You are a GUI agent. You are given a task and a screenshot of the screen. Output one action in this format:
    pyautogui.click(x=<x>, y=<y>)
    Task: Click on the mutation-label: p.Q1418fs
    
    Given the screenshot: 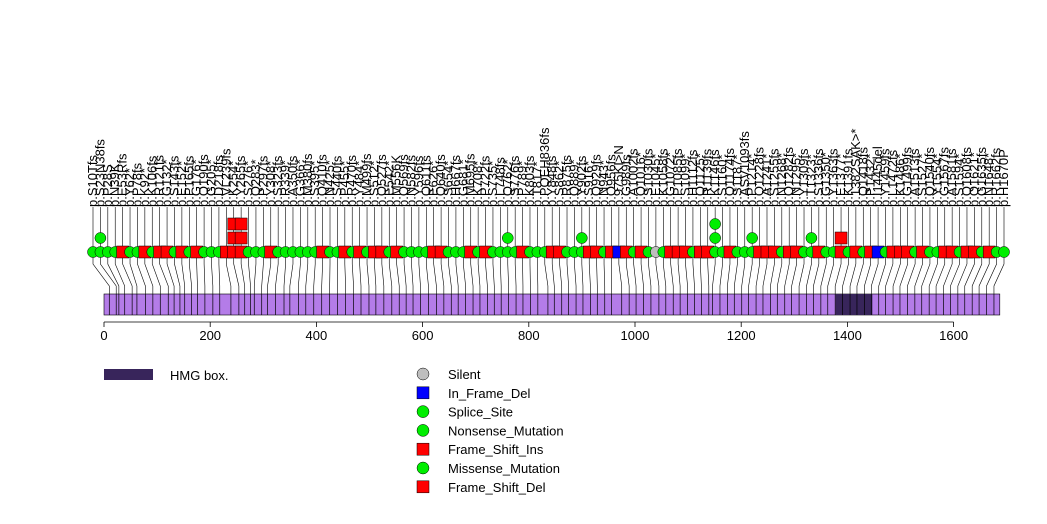 What is the action you would take?
    pyautogui.click(x=862, y=177)
    